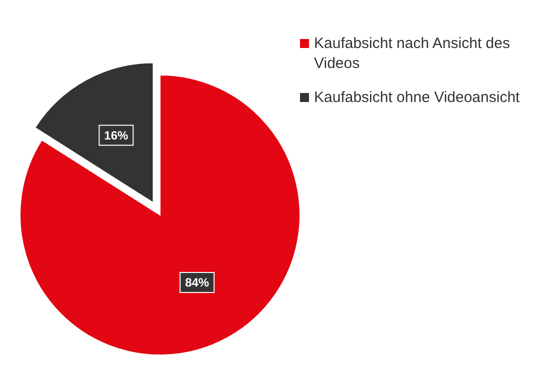 This screenshot has width=537, height=391. I want to click on data-label: 84%, so click(197, 282).